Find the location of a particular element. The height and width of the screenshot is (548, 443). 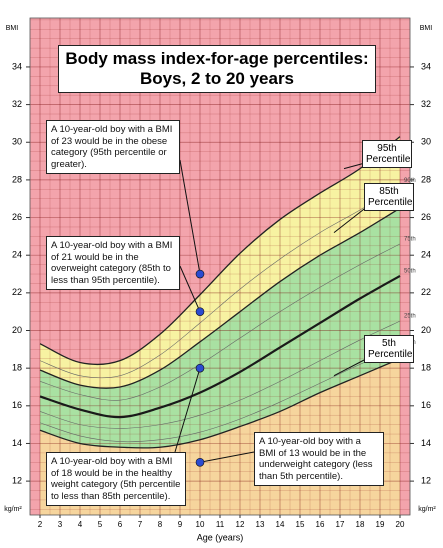

x-tick-label: 11 is located at coordinates (220, 524).